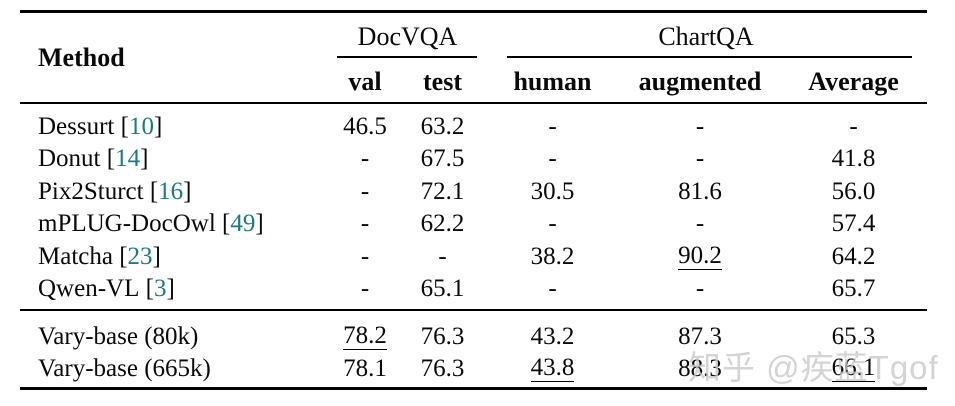 The height and width of the screenshot is (406, 955). Describe the element at coordinates (552, 191) in the screenshot. I see `value: 30.5` at that location.